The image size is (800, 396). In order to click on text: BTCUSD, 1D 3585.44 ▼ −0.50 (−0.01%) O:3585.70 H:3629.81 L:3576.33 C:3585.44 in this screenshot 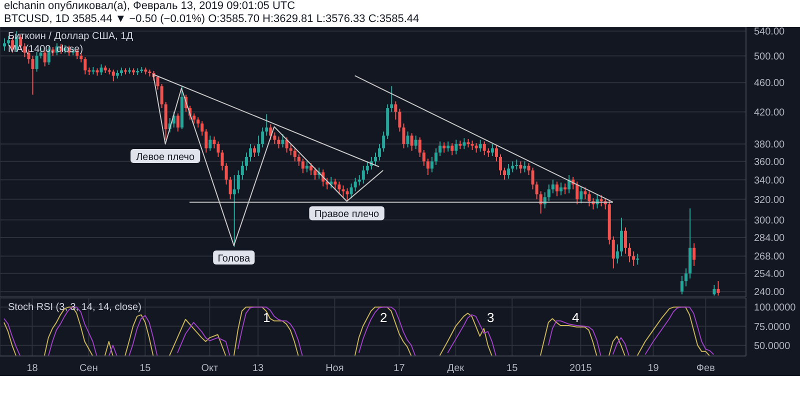, I will do `click(212, 19)`.